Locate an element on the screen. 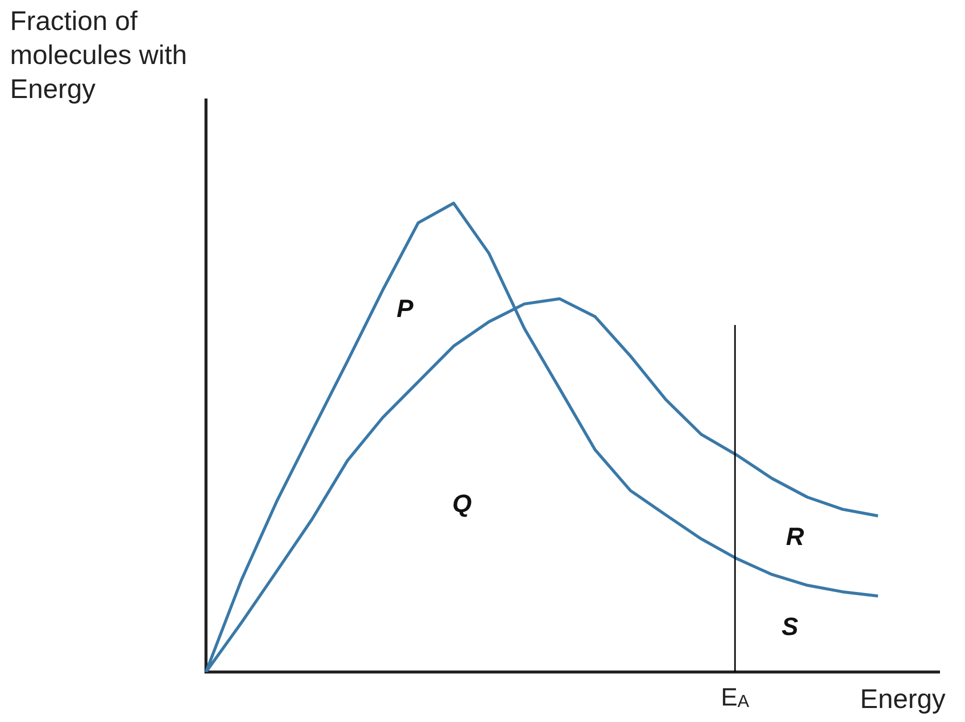  annotation: P is located at coordinates (405, 308).